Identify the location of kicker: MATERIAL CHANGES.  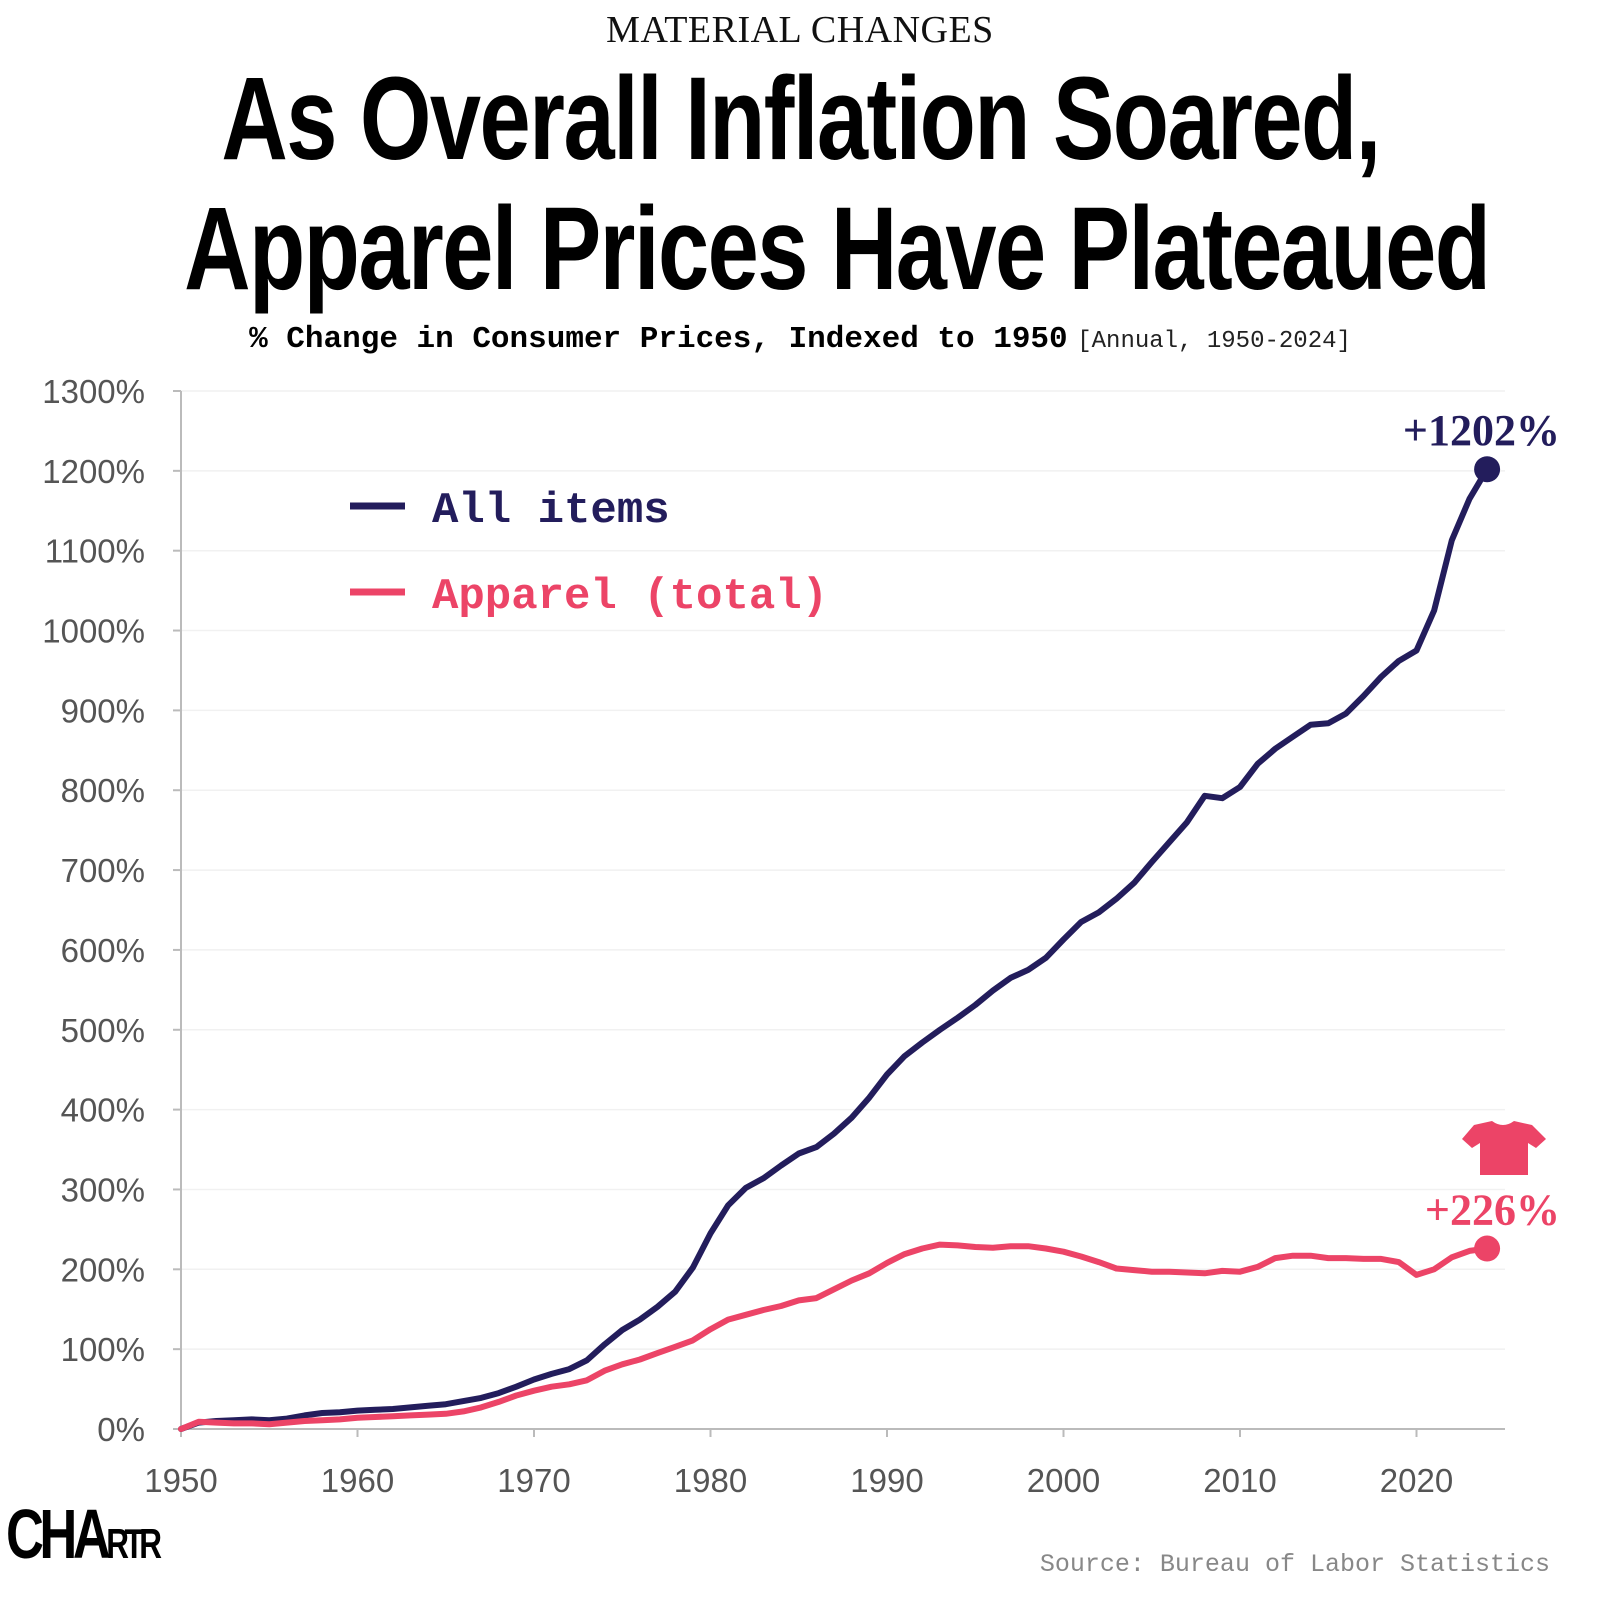
(800, 30).